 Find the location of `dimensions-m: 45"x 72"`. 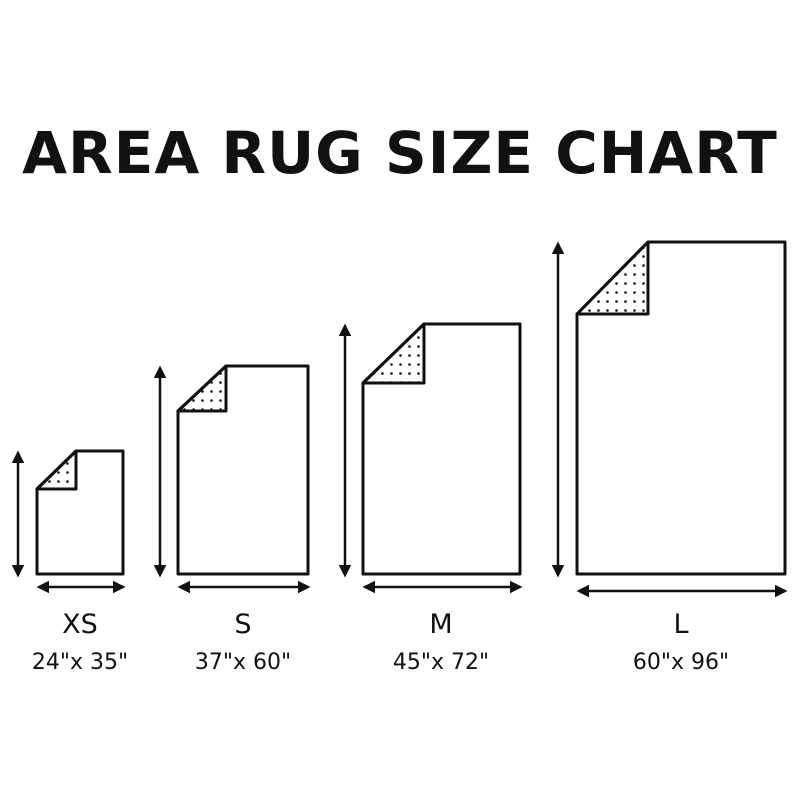

dimensions-m: 45"x 72" is located at coordinates (441, 662).